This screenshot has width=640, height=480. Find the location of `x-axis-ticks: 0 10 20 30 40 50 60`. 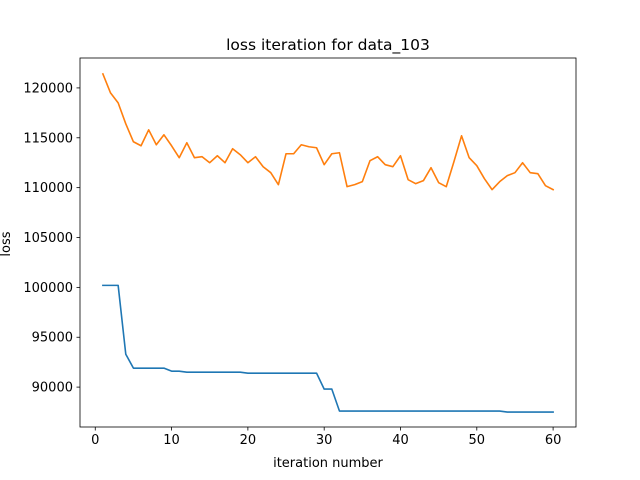

x-axis-ticks: 0 10 20 30 40 50 60 is located at coordinates (326, 437).